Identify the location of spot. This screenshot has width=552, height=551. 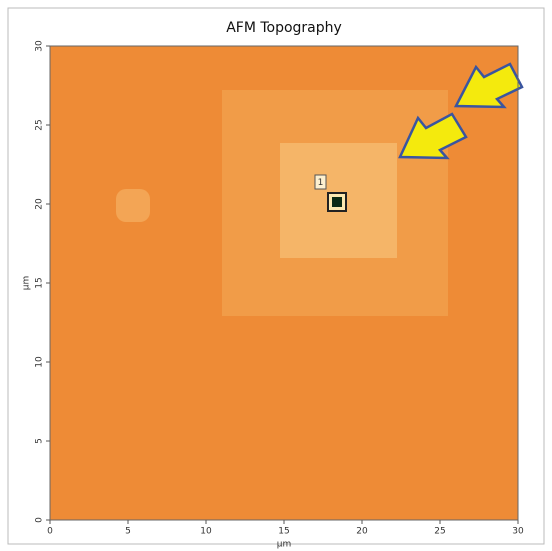
(133, 205).